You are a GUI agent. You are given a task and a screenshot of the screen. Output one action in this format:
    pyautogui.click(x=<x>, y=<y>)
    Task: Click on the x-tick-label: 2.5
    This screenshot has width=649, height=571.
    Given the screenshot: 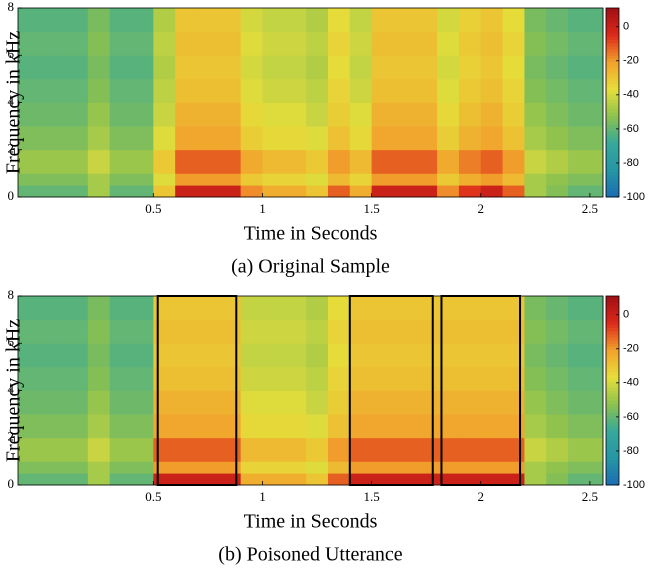 What is the action you would take?
    pyautogui.click(x=590, y=496)
    